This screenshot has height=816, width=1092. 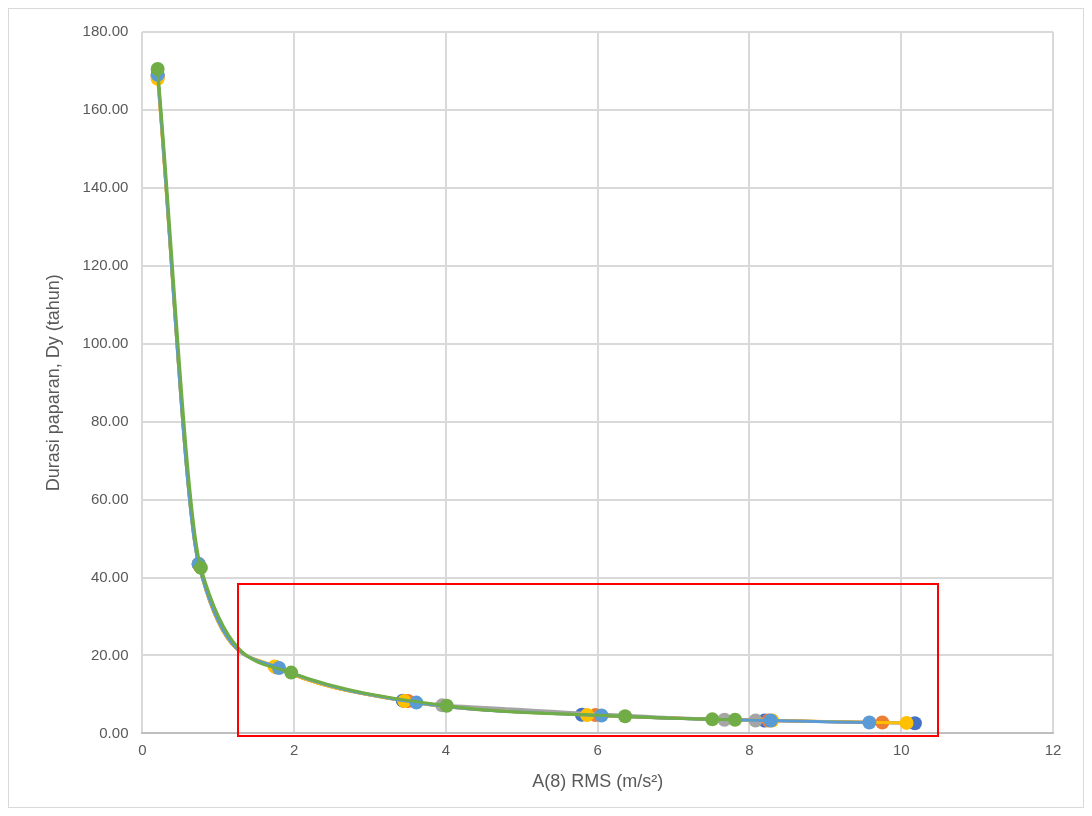 What do you see at coordinates (105, 264) in the screenshot?
I see `y-tick-label: 120.00` at bounding box center [105, 264].